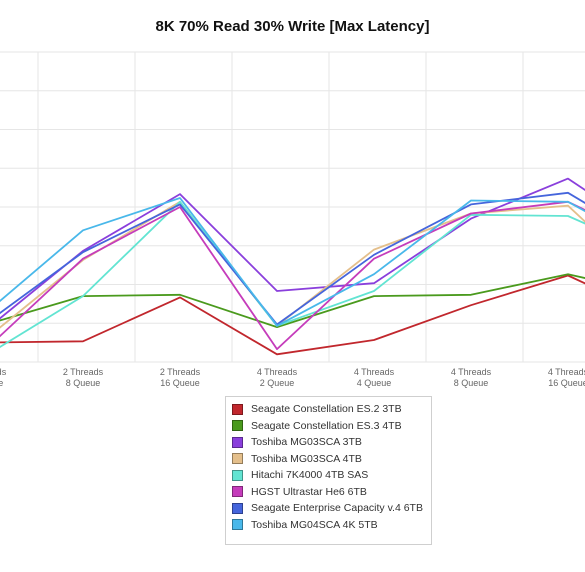 Image resolution: width=585 pixels, height=572 pixels. Describe the element at coordinates (314, 524) in the screenshot. I see `legend-label: Toshiba MG04SCA 4K 5TB` at that location.